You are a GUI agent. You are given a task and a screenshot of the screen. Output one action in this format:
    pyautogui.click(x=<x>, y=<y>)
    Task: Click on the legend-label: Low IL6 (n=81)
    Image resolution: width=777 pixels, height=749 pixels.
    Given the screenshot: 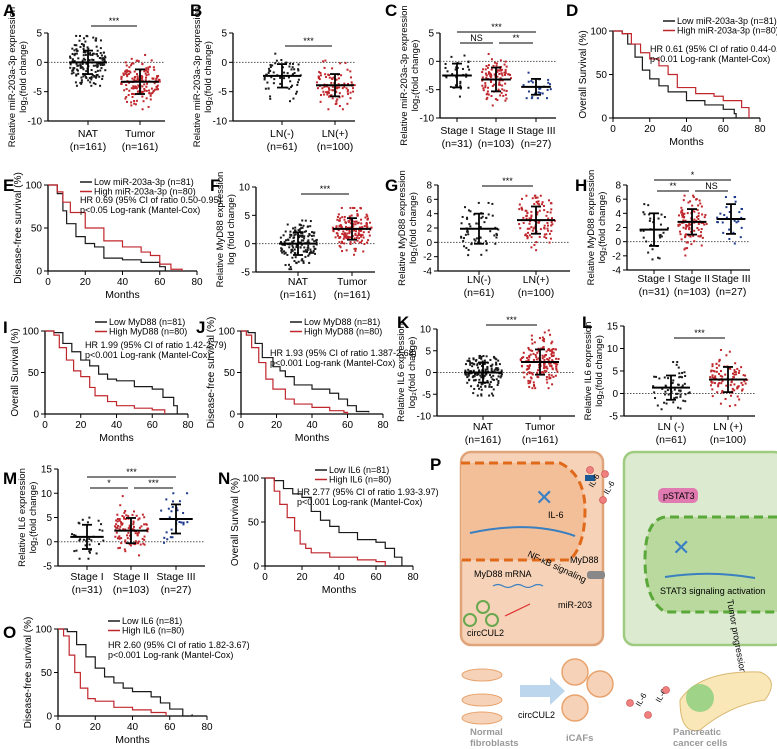 What is the action you would take?
    pyautogui.click(x=359, y=470)
    